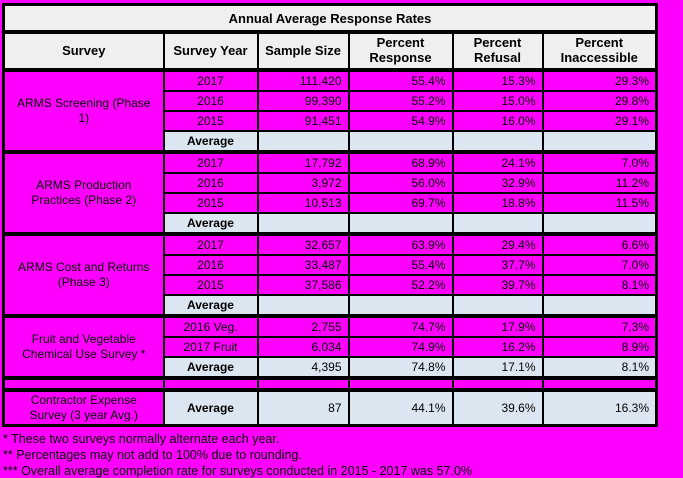 The width and height of the screenshot is (683, 478). Describe the element at coordinates (303, 326) in the screenshot. I see `sample-size-cell: 2,755` at that location.